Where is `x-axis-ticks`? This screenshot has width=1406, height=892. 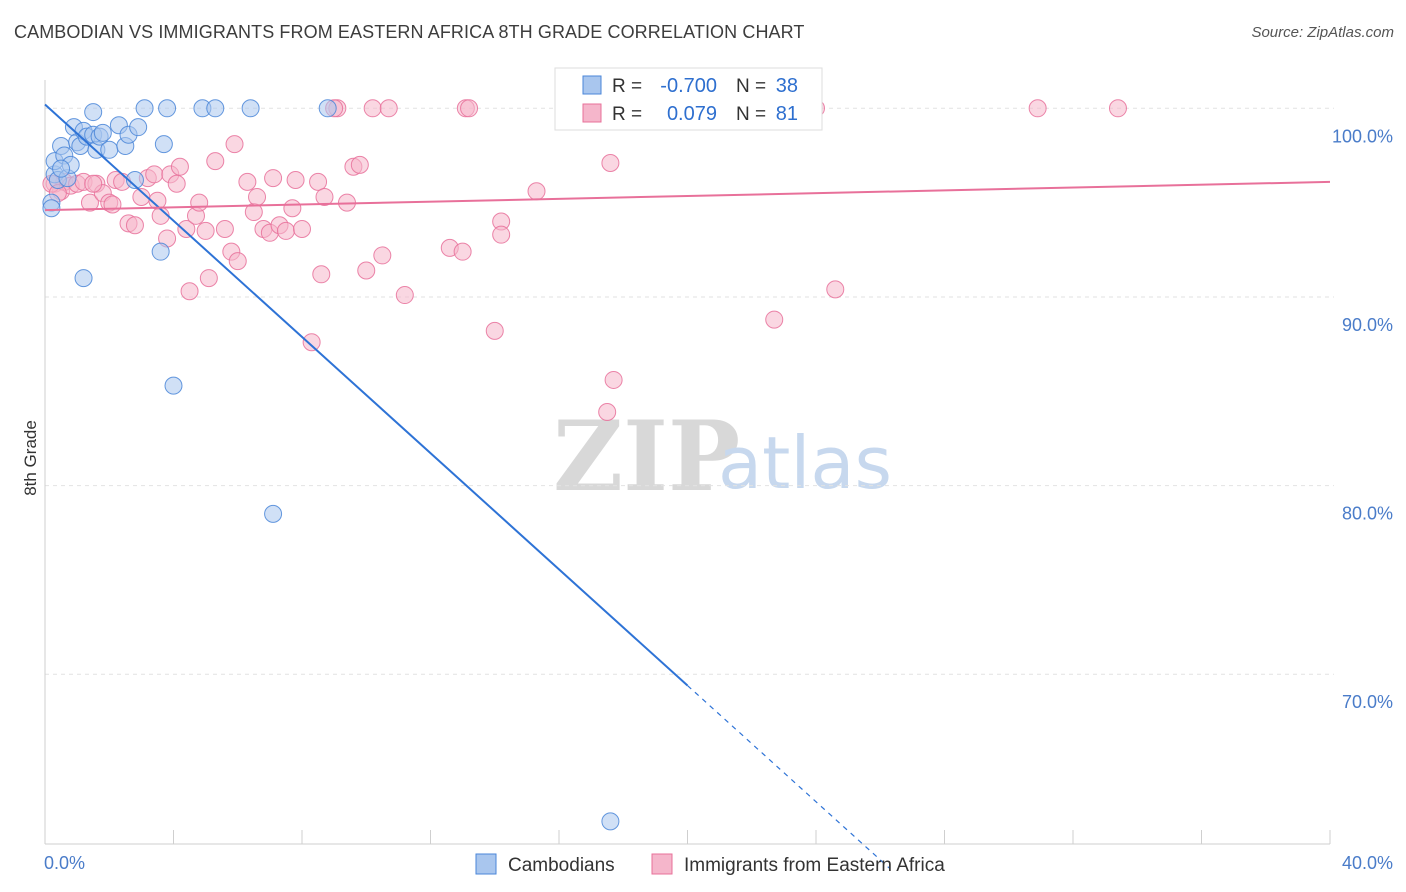
x-axis-ticks is located at coordinates (687, 837).